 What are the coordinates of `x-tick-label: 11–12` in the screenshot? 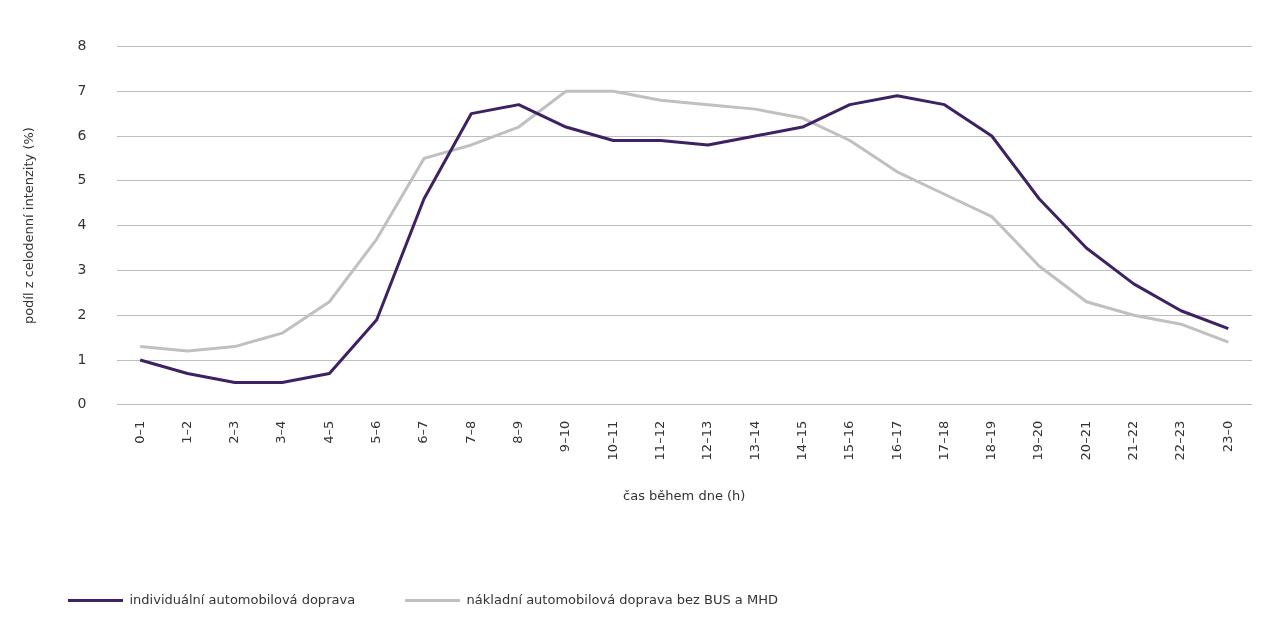 It's located at (659, 440).